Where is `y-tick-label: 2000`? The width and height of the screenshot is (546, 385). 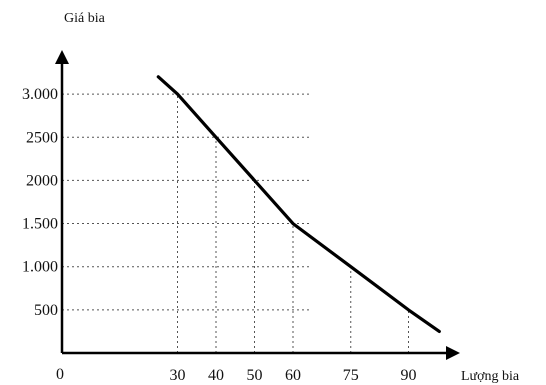
y-tick-label: 2000 is located at coordinates (42, 180).